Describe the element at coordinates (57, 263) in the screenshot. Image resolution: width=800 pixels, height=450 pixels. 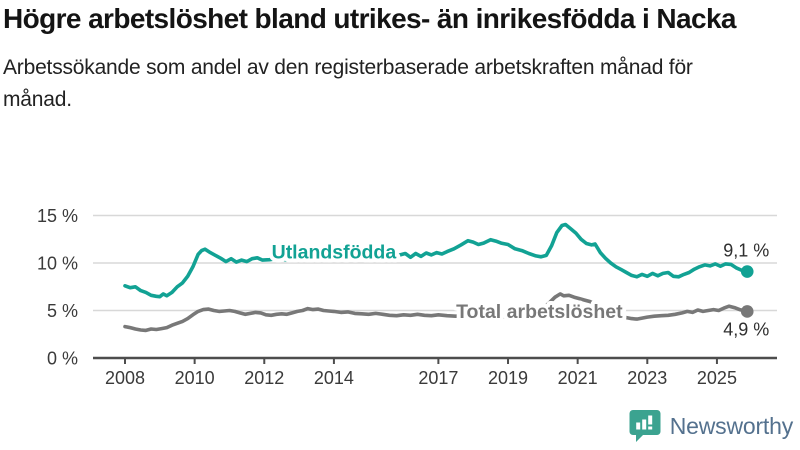
I see `y-tick-label: 10 %` at that location.